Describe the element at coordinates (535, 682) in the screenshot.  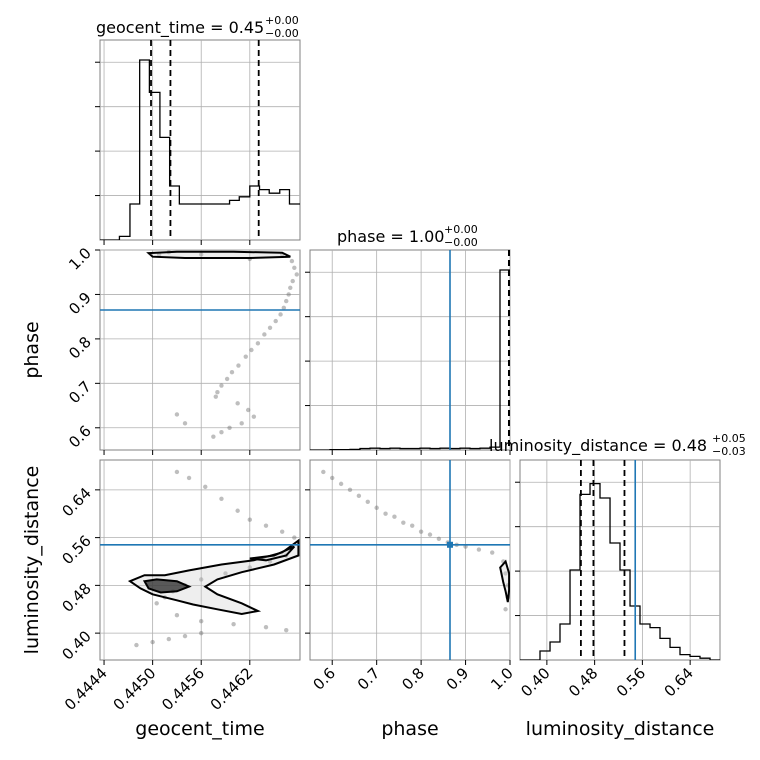
I see `xtick-label-luminosity_distance-0: 0.40` at that location.